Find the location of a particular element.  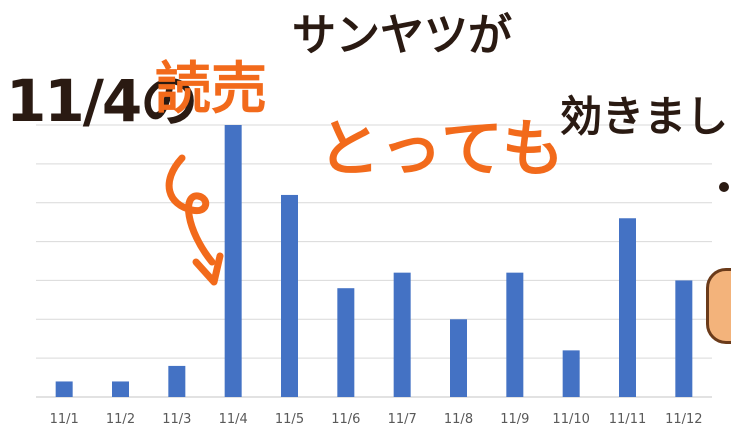

bar-11/1 is located at coordinates (64, 389).